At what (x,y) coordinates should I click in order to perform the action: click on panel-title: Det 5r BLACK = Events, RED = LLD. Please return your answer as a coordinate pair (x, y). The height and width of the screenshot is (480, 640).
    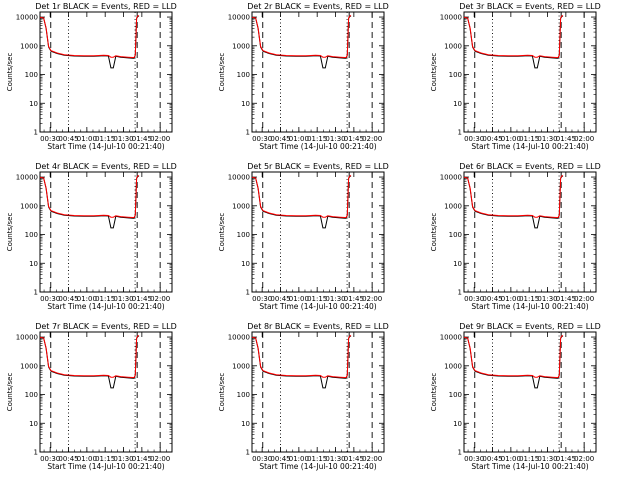
    Looking at the image, I should click on (318, 166).